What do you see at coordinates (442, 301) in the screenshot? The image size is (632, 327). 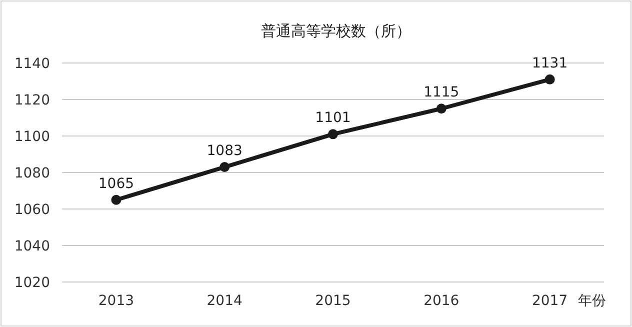 I see `x-tick-label: 2016` at bounding box center [442, 301].